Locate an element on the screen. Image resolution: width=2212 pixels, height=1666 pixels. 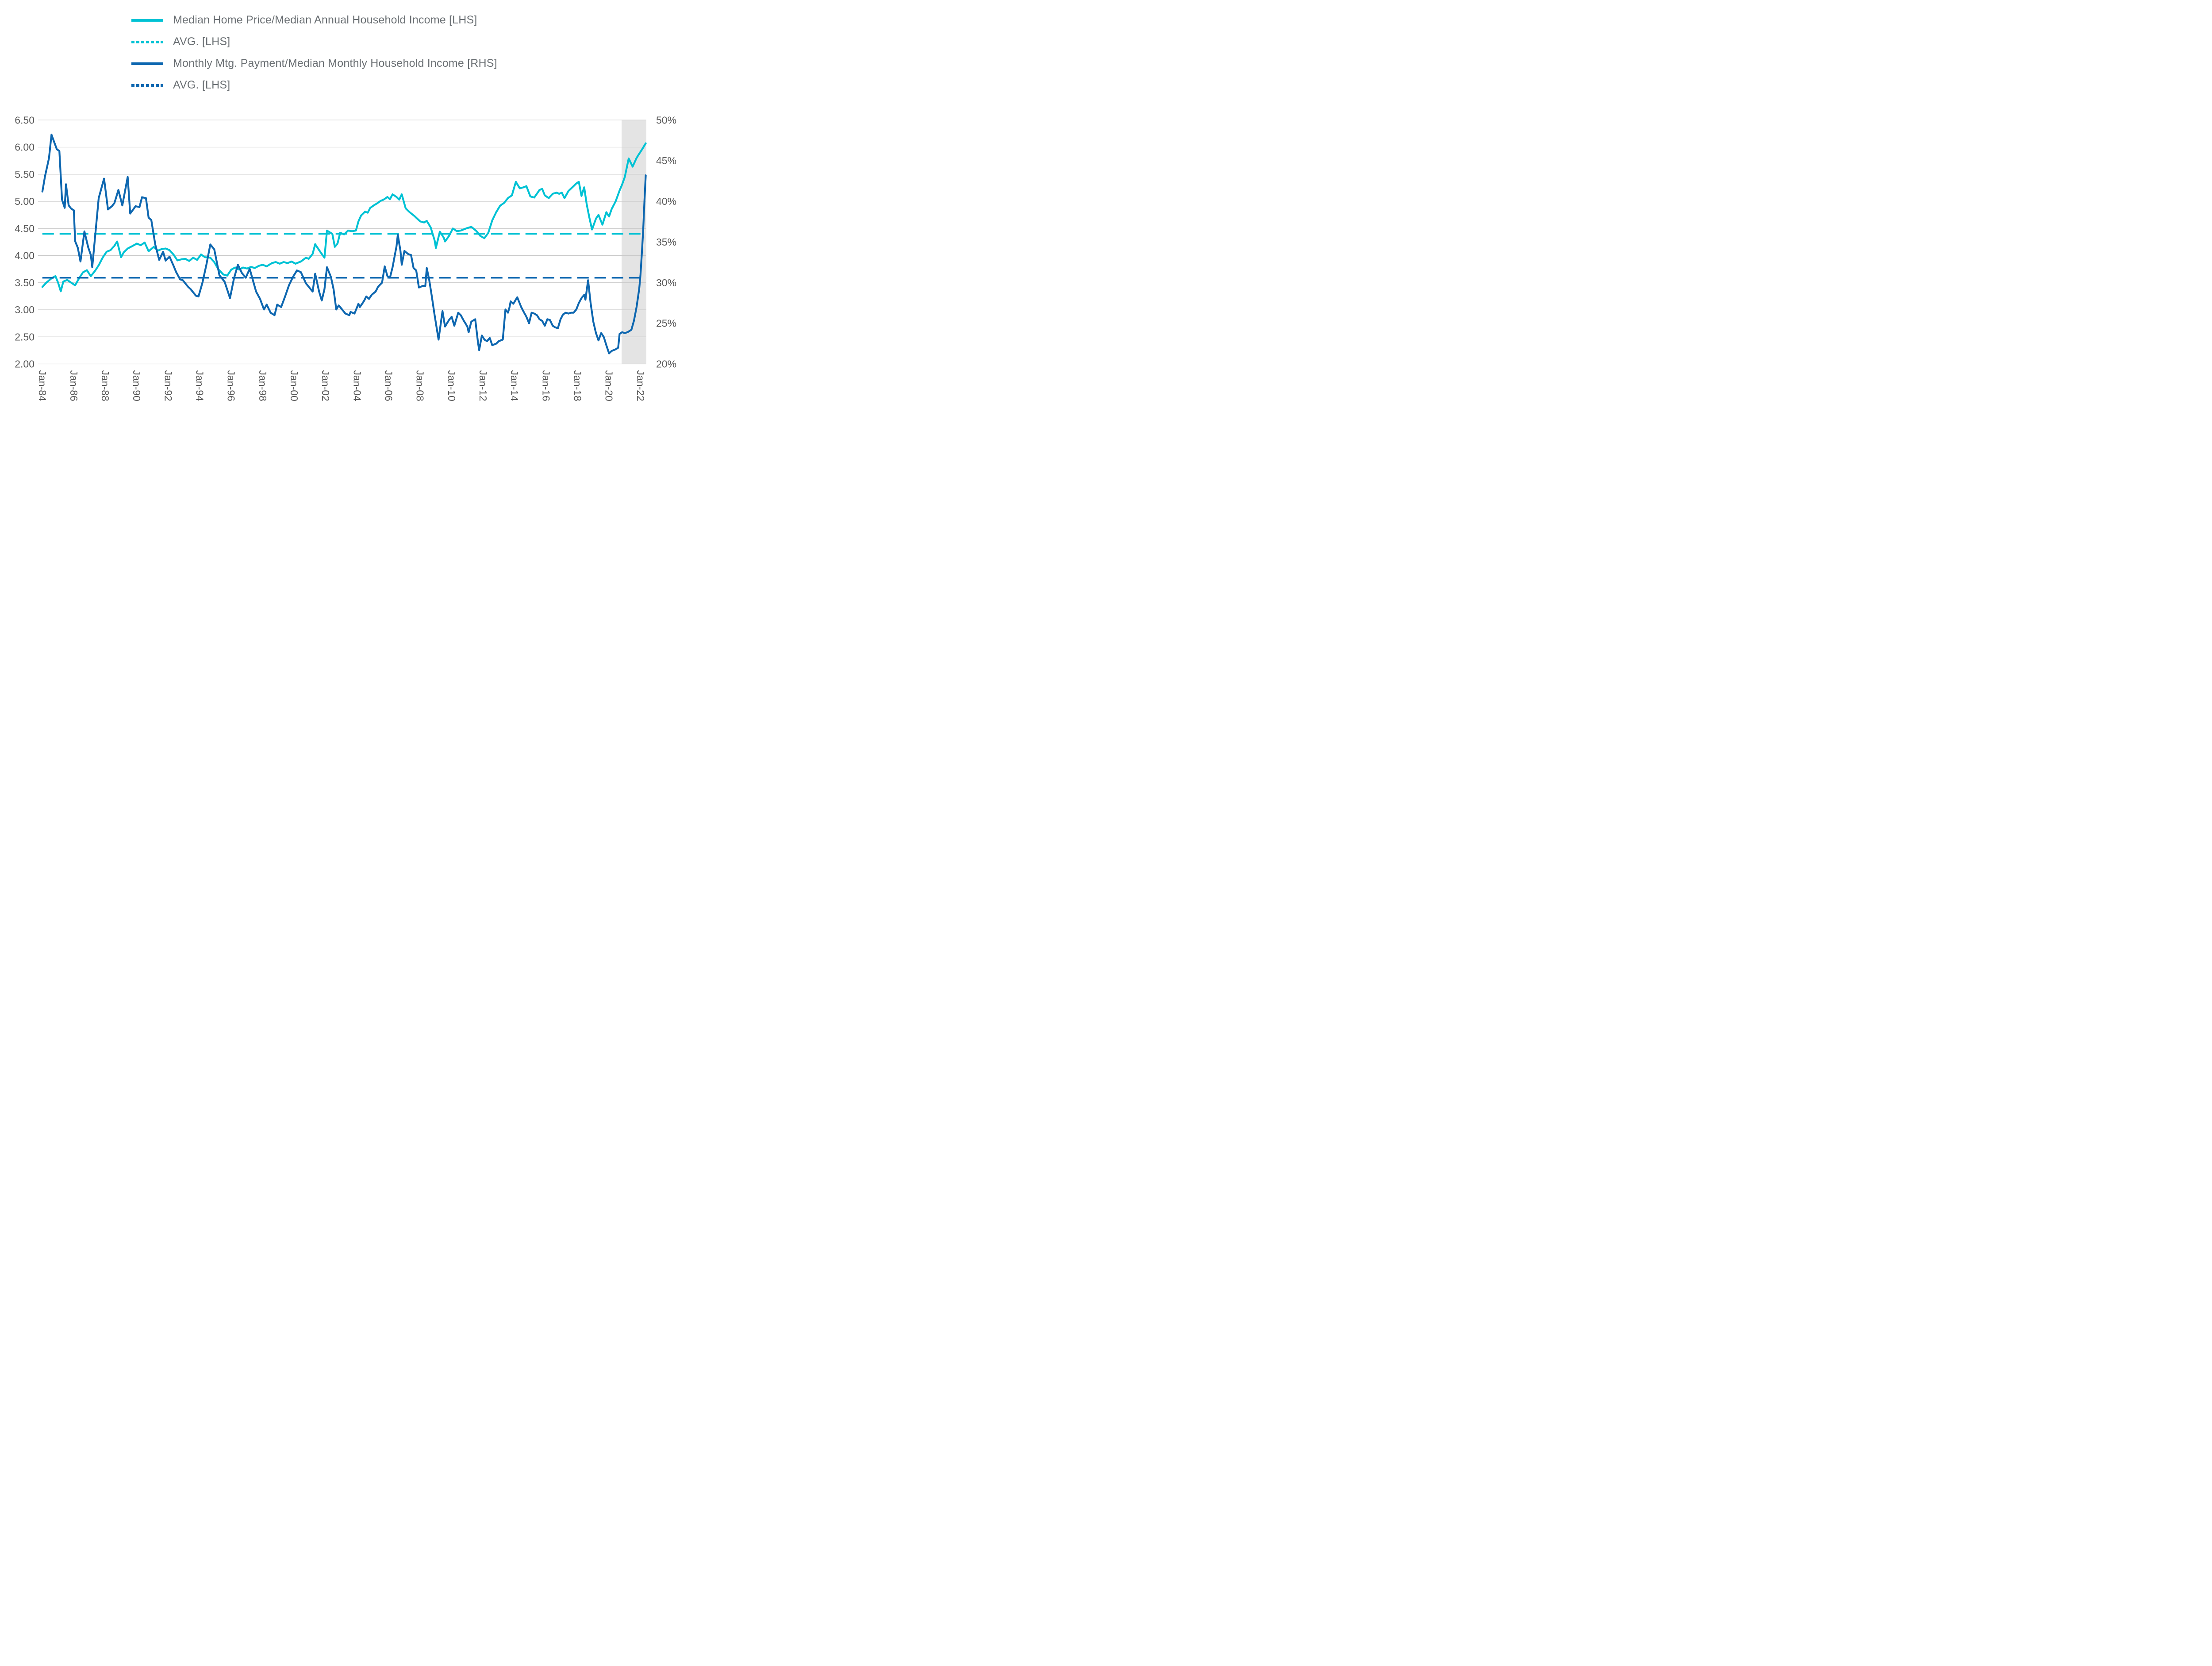
y-right-tick-label: 50% is located at coordinates (666, 120).